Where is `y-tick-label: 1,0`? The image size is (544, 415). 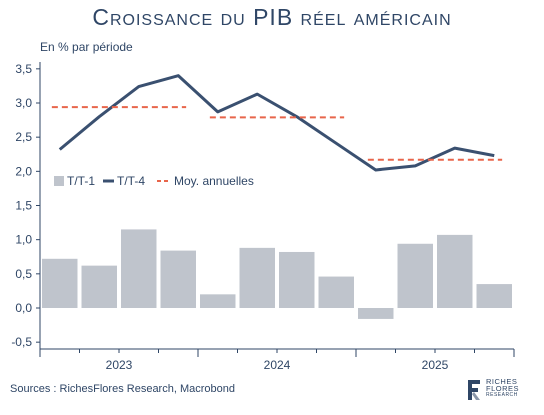
y-tick-label: 1,0 is located at coordinates (23, 240).